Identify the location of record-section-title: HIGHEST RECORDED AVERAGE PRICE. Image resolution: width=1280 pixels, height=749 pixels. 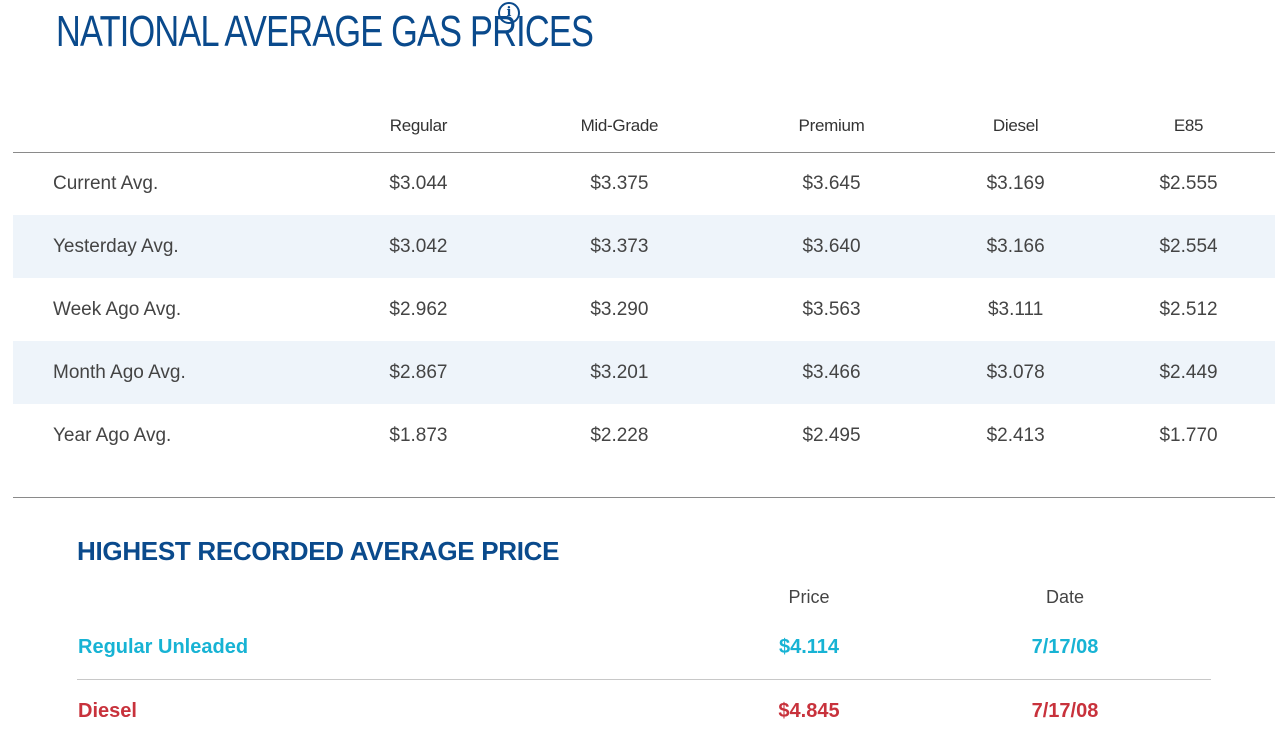
(318, 551).